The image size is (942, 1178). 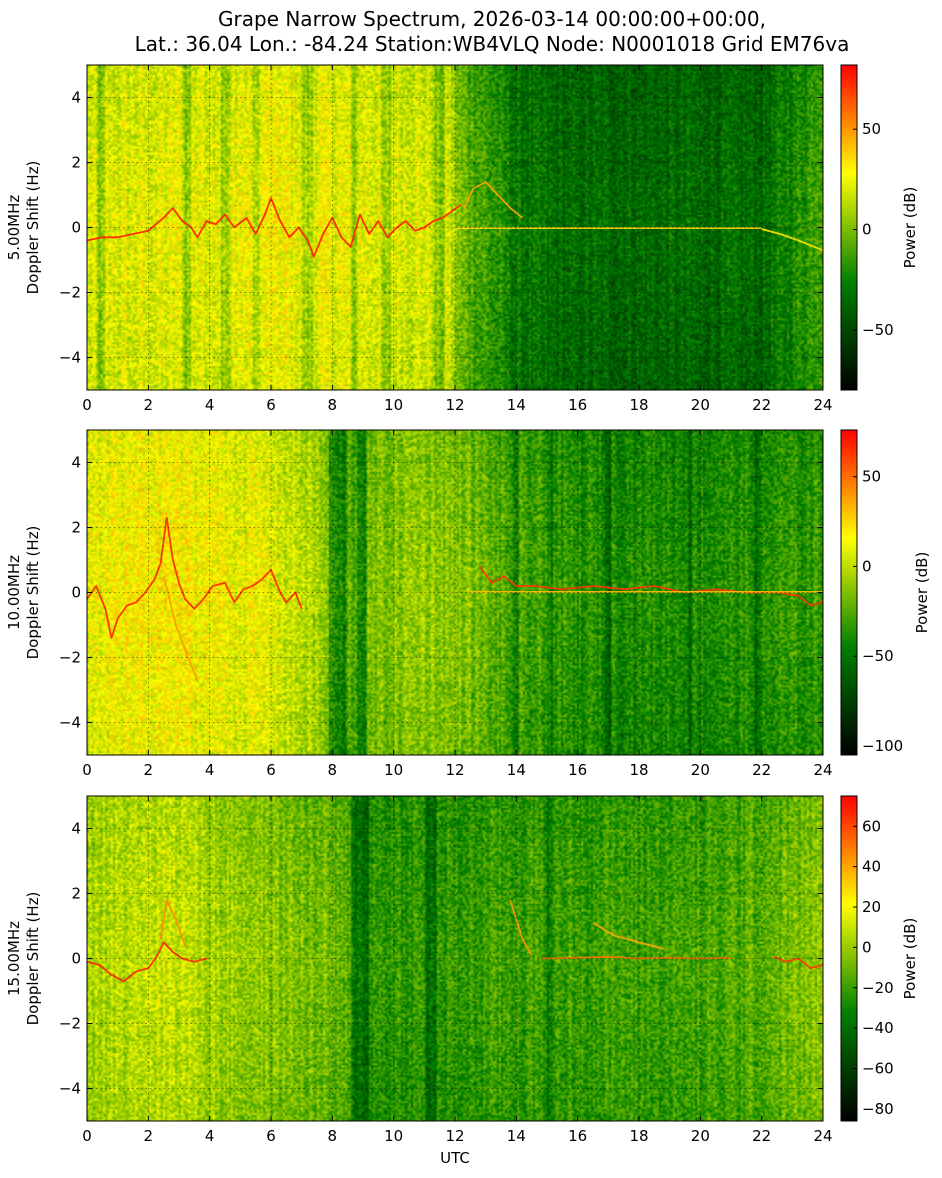 What do you see at coordinates (871, 867) in the screenshot?
I see `colorbar-tick-label: 40` at bounding box center [871, 867].